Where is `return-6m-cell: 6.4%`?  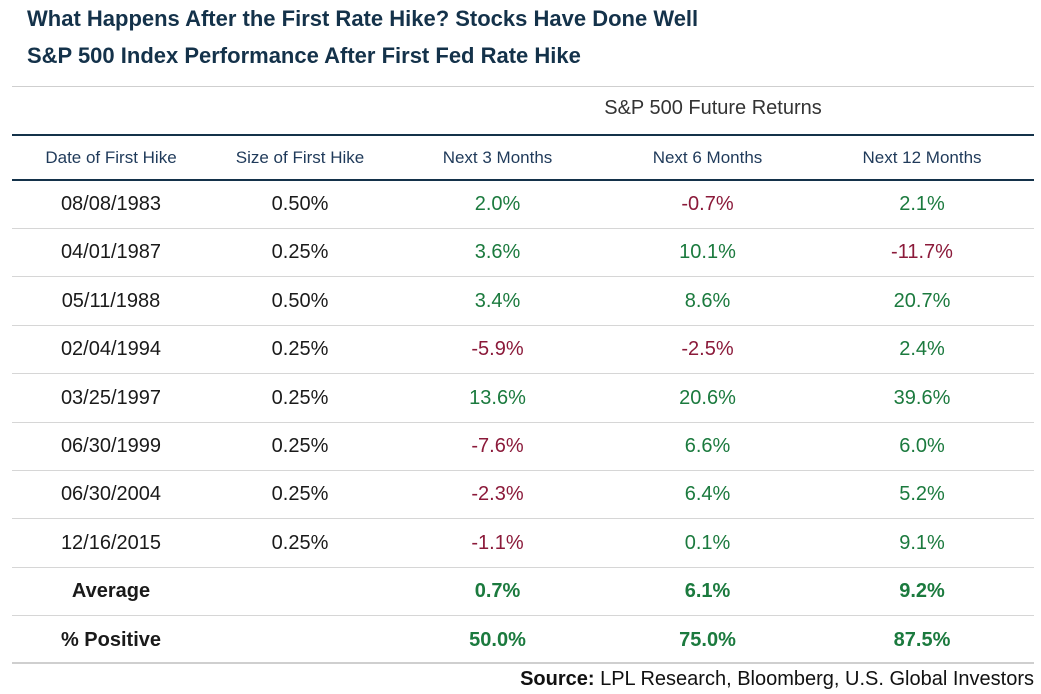
return-6m-cell: 6.4% is located at coordinates (707, 494).